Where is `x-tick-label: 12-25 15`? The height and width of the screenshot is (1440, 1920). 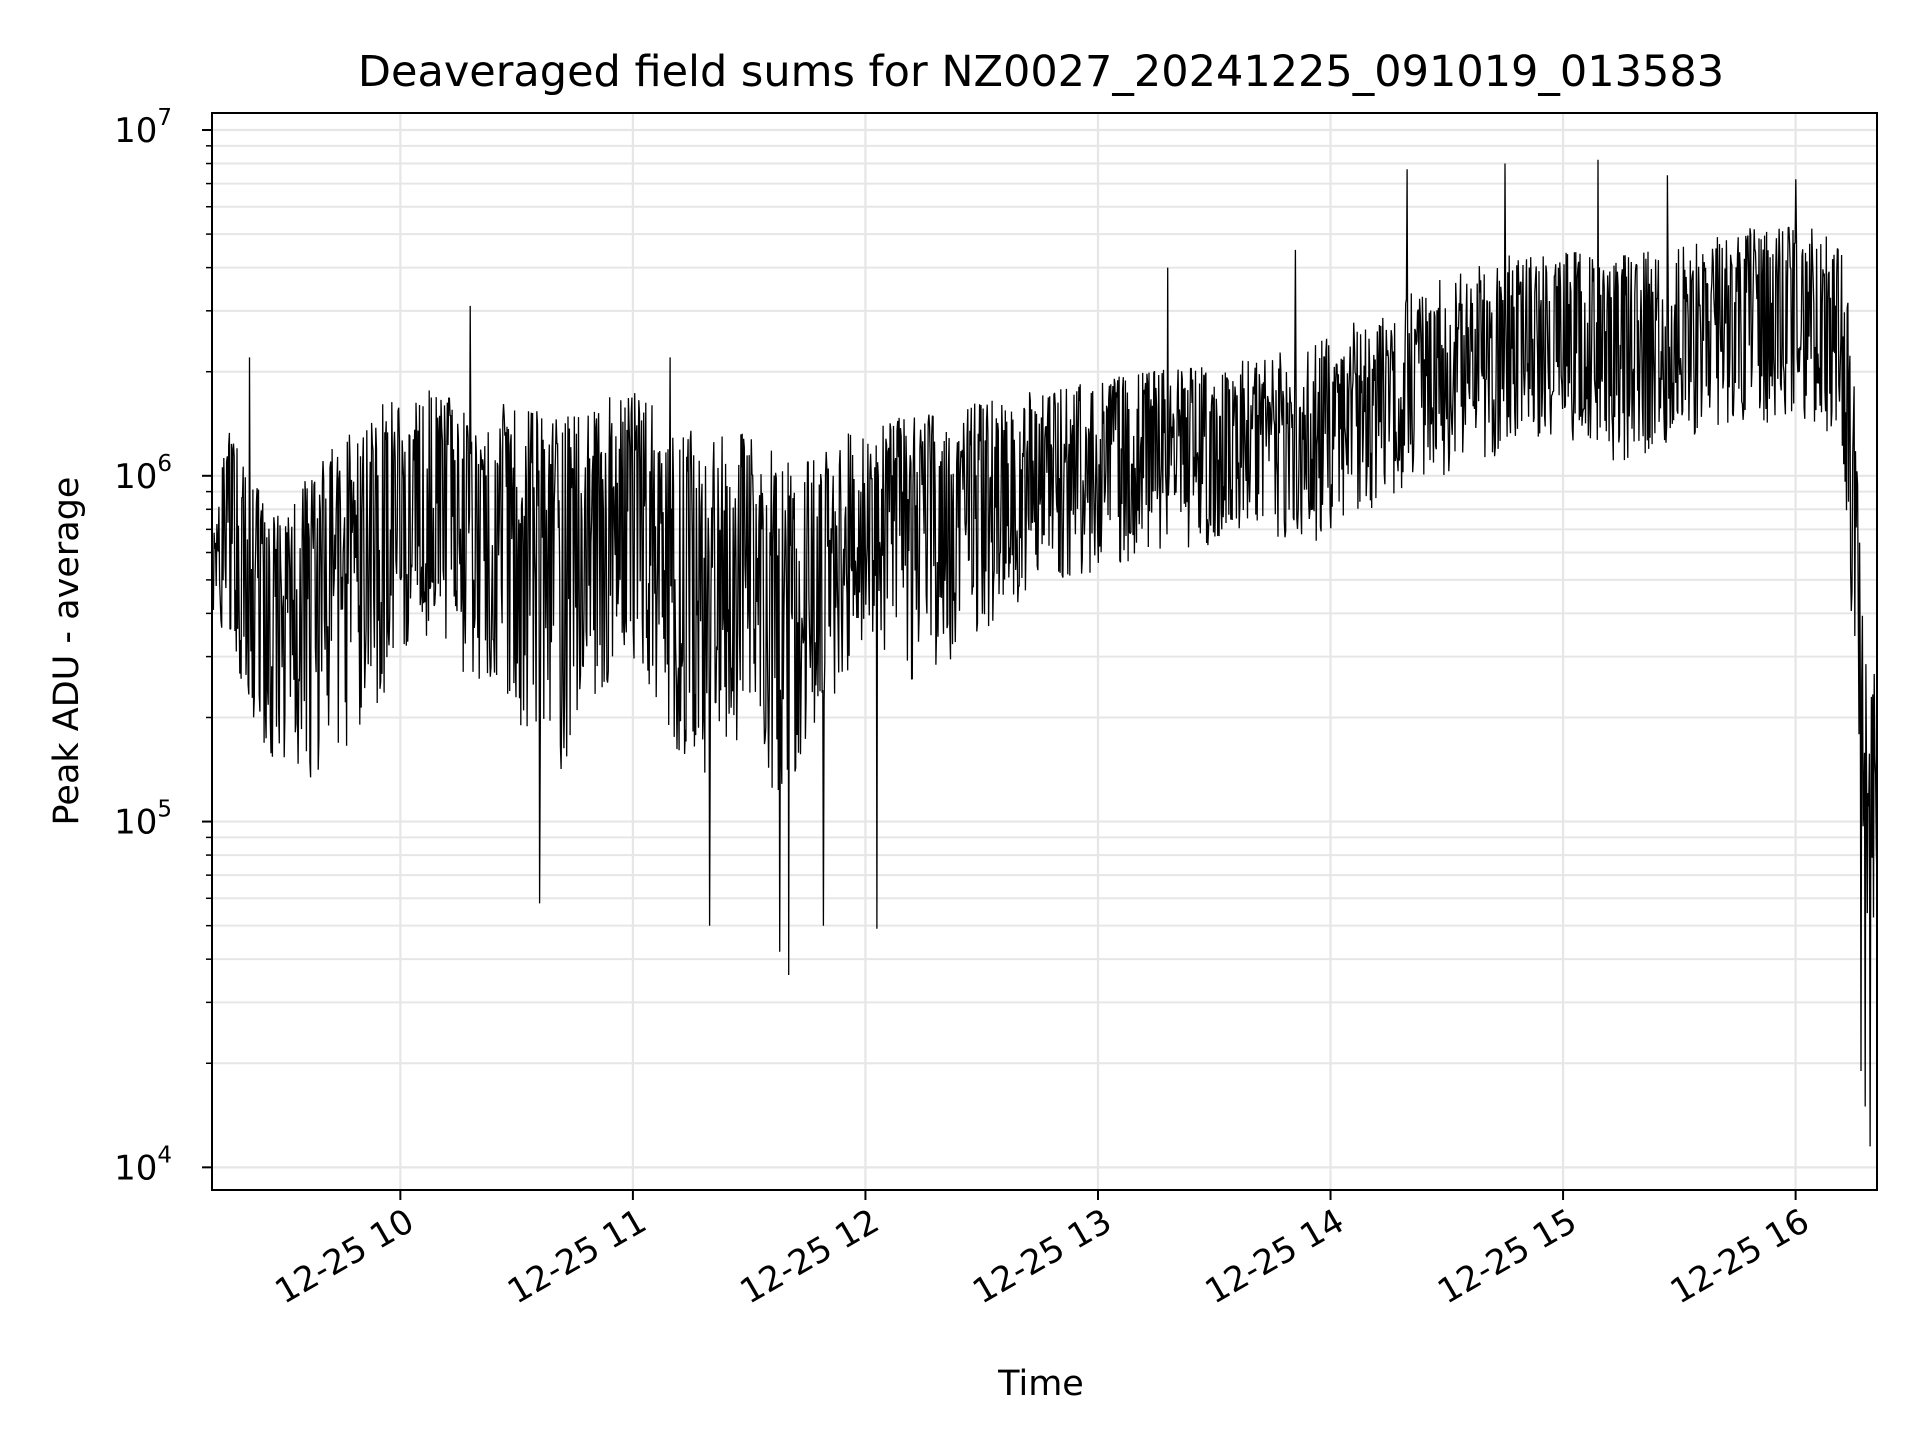
x-tick-label: 12-25 15 is located at coordinates (1507, 1256).